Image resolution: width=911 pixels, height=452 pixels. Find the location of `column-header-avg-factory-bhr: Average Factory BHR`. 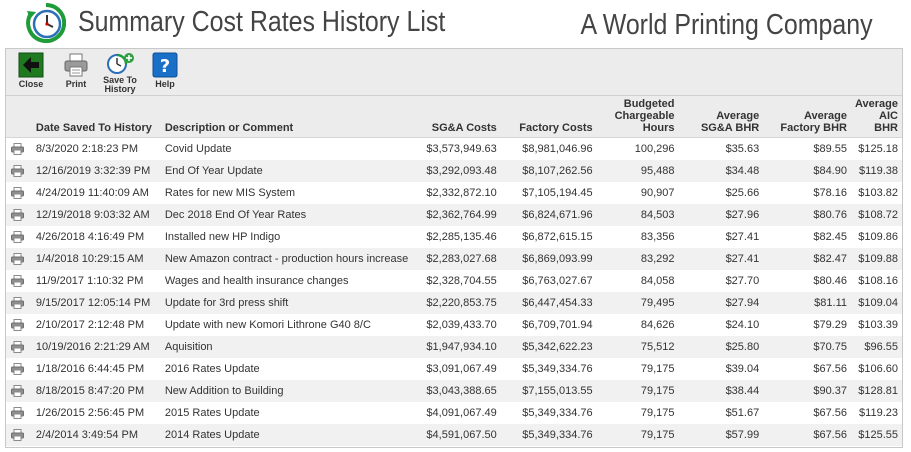

column-header-avg-factory-bhr: Average Factory BHR is located at coordinates (807, 117).